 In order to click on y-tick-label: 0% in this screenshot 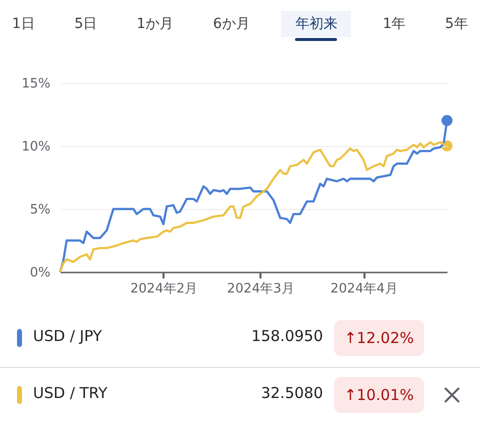, I will do `click(40, 273)`.